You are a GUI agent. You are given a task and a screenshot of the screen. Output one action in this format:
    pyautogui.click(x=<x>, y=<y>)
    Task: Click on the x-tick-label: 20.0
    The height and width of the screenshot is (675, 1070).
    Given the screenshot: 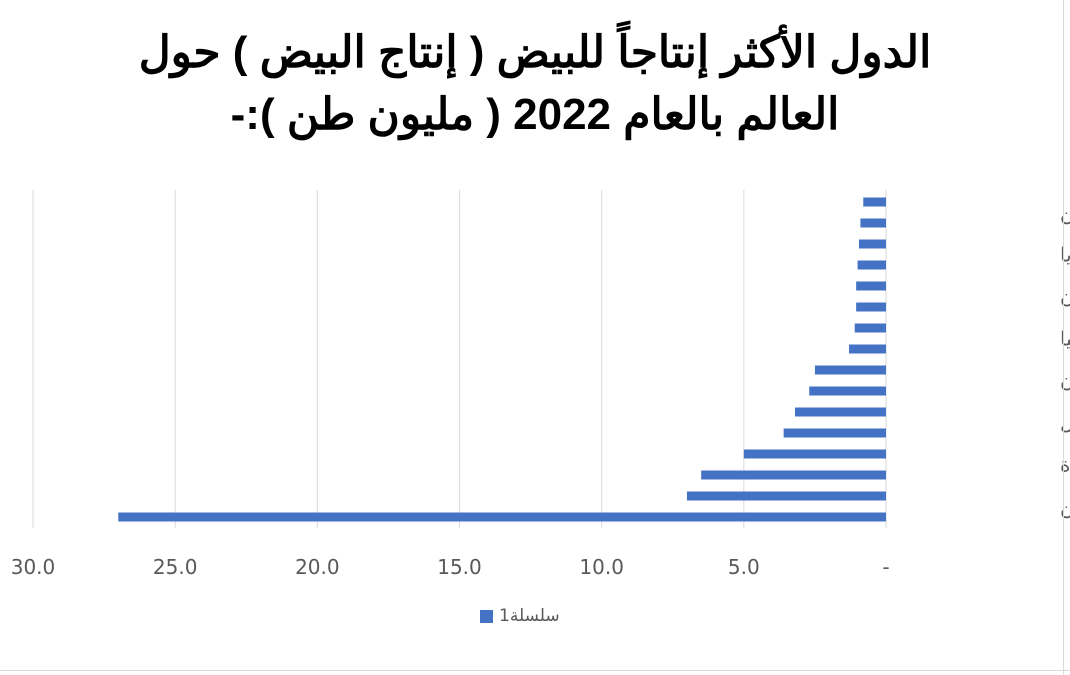 What is the action you would take?
    pyautogui.click(x=317, y=567)
    